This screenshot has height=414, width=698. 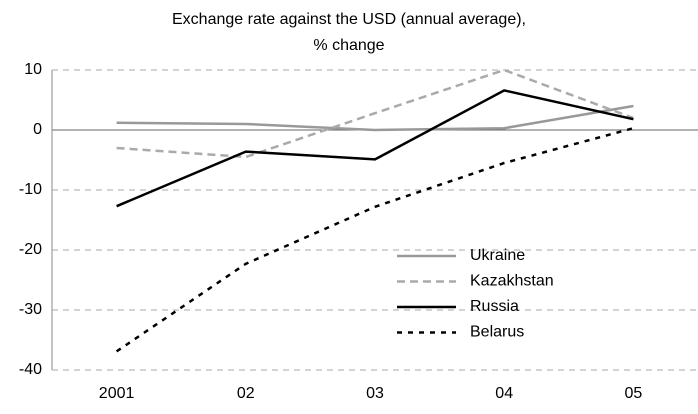 What do you see at coordinates (497, 332) in the screenshot?
I see `legend-label: Belarus` at bounding box center [497, 332].